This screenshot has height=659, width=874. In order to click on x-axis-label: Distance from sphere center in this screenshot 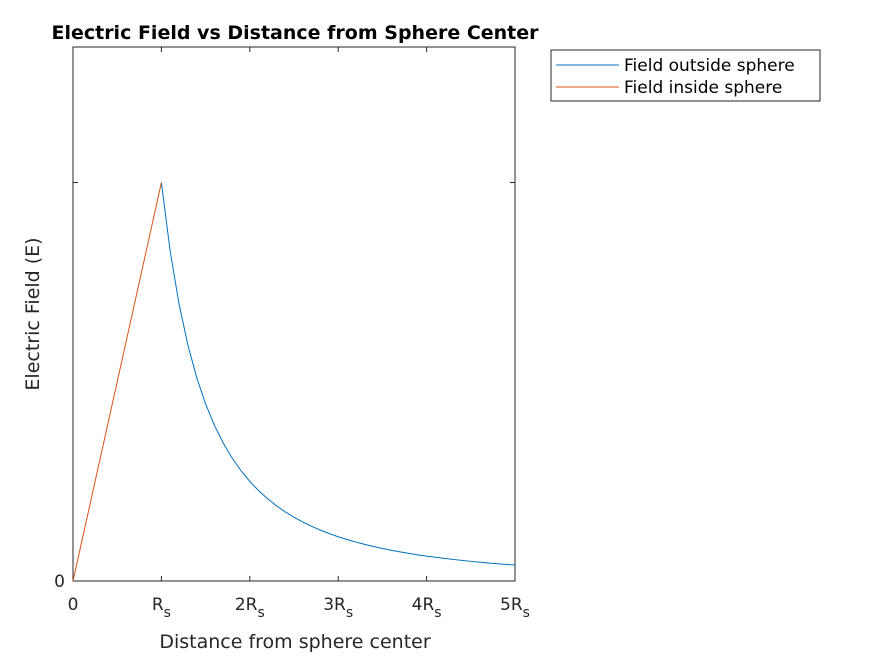, I will do `click(295, 642)`.